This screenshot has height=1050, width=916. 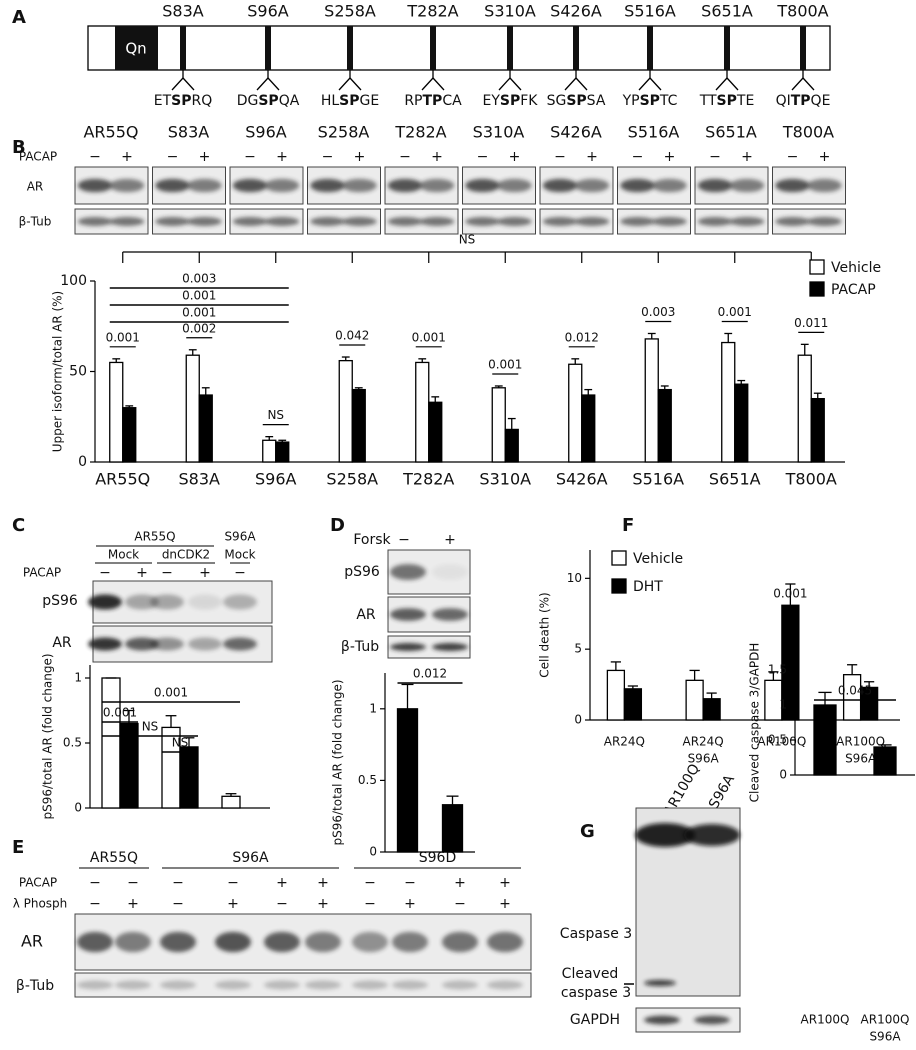 What do you see at coordinates (492, 101) in the screenshot?
I see `motif-part: EY` at bounding box center [492, 101].